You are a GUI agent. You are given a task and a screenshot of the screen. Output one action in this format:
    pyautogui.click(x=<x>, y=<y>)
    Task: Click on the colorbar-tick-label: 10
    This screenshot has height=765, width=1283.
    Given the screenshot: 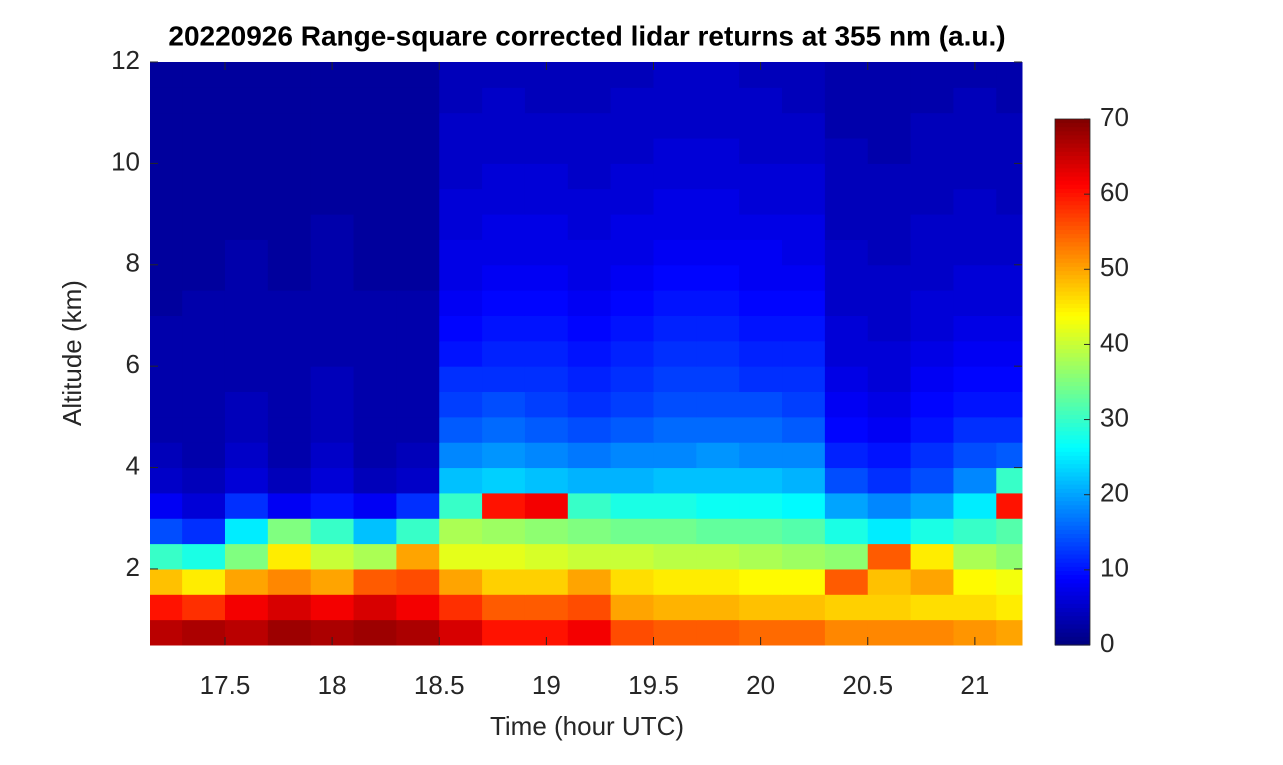 What is the action you would take?
    pyautogui.click(x=1114, y=568)
    